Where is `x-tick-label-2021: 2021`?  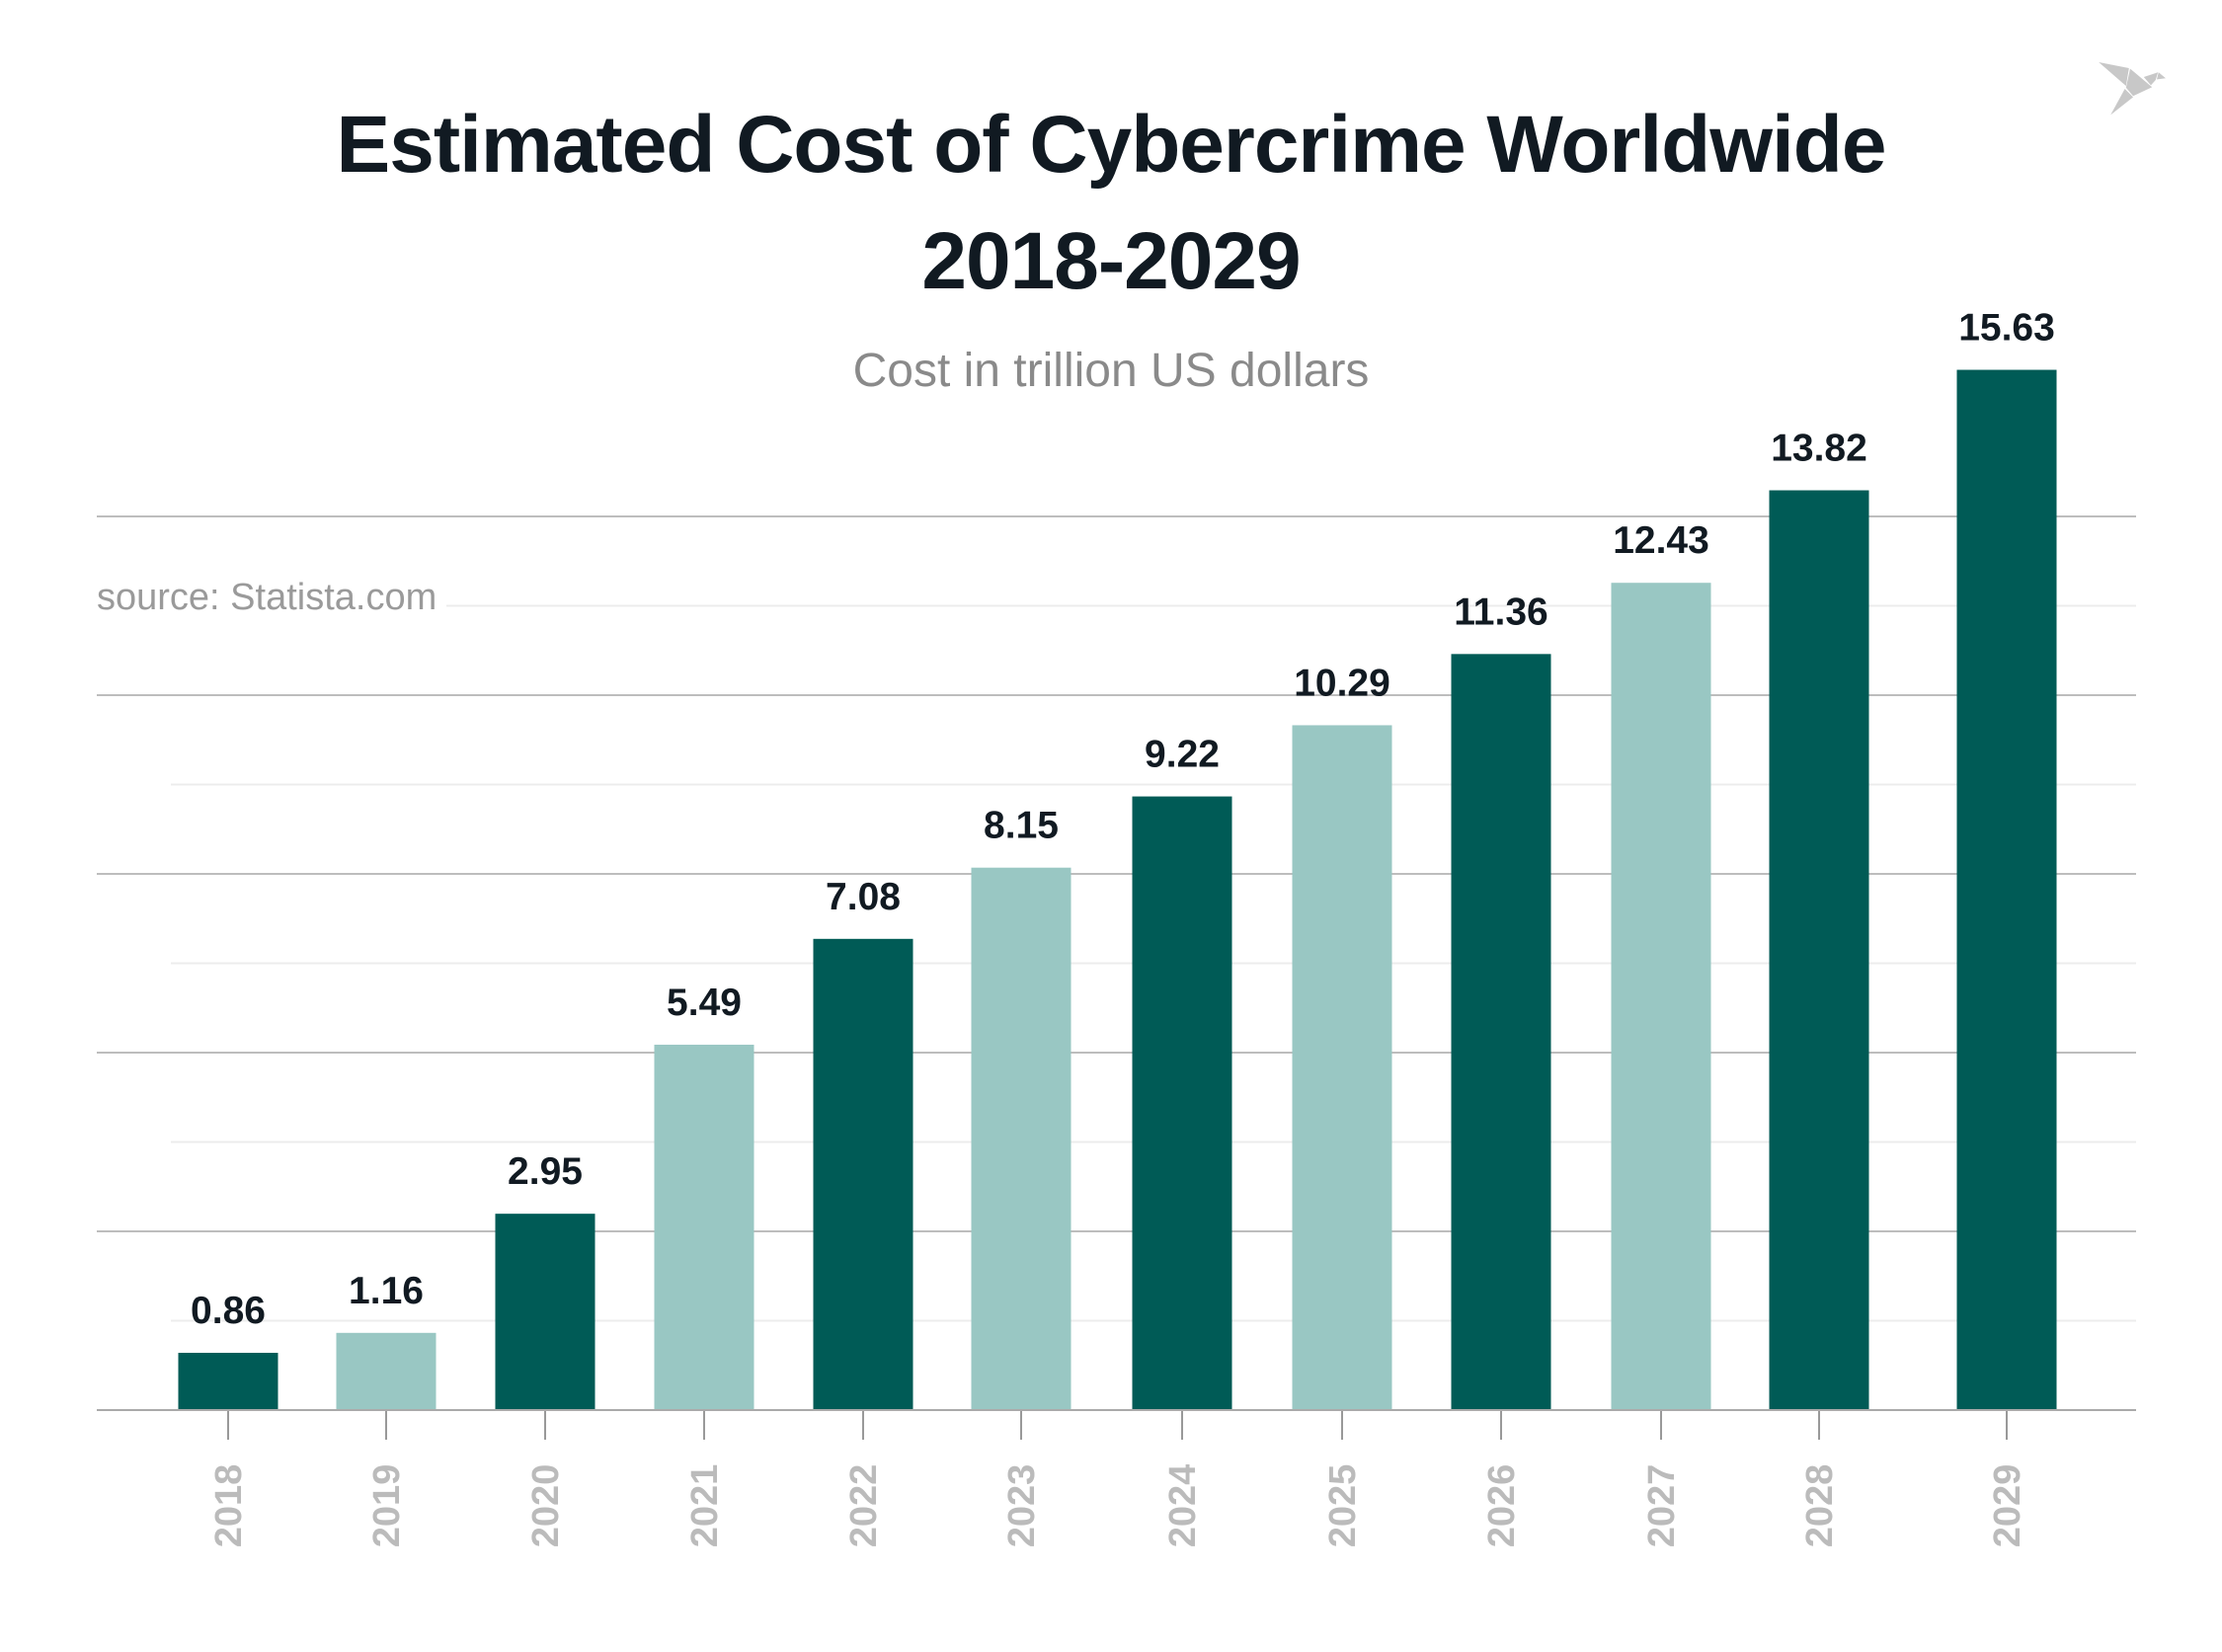 x-tick-label-2021: 2021 is located at coordinates (705, 1506).